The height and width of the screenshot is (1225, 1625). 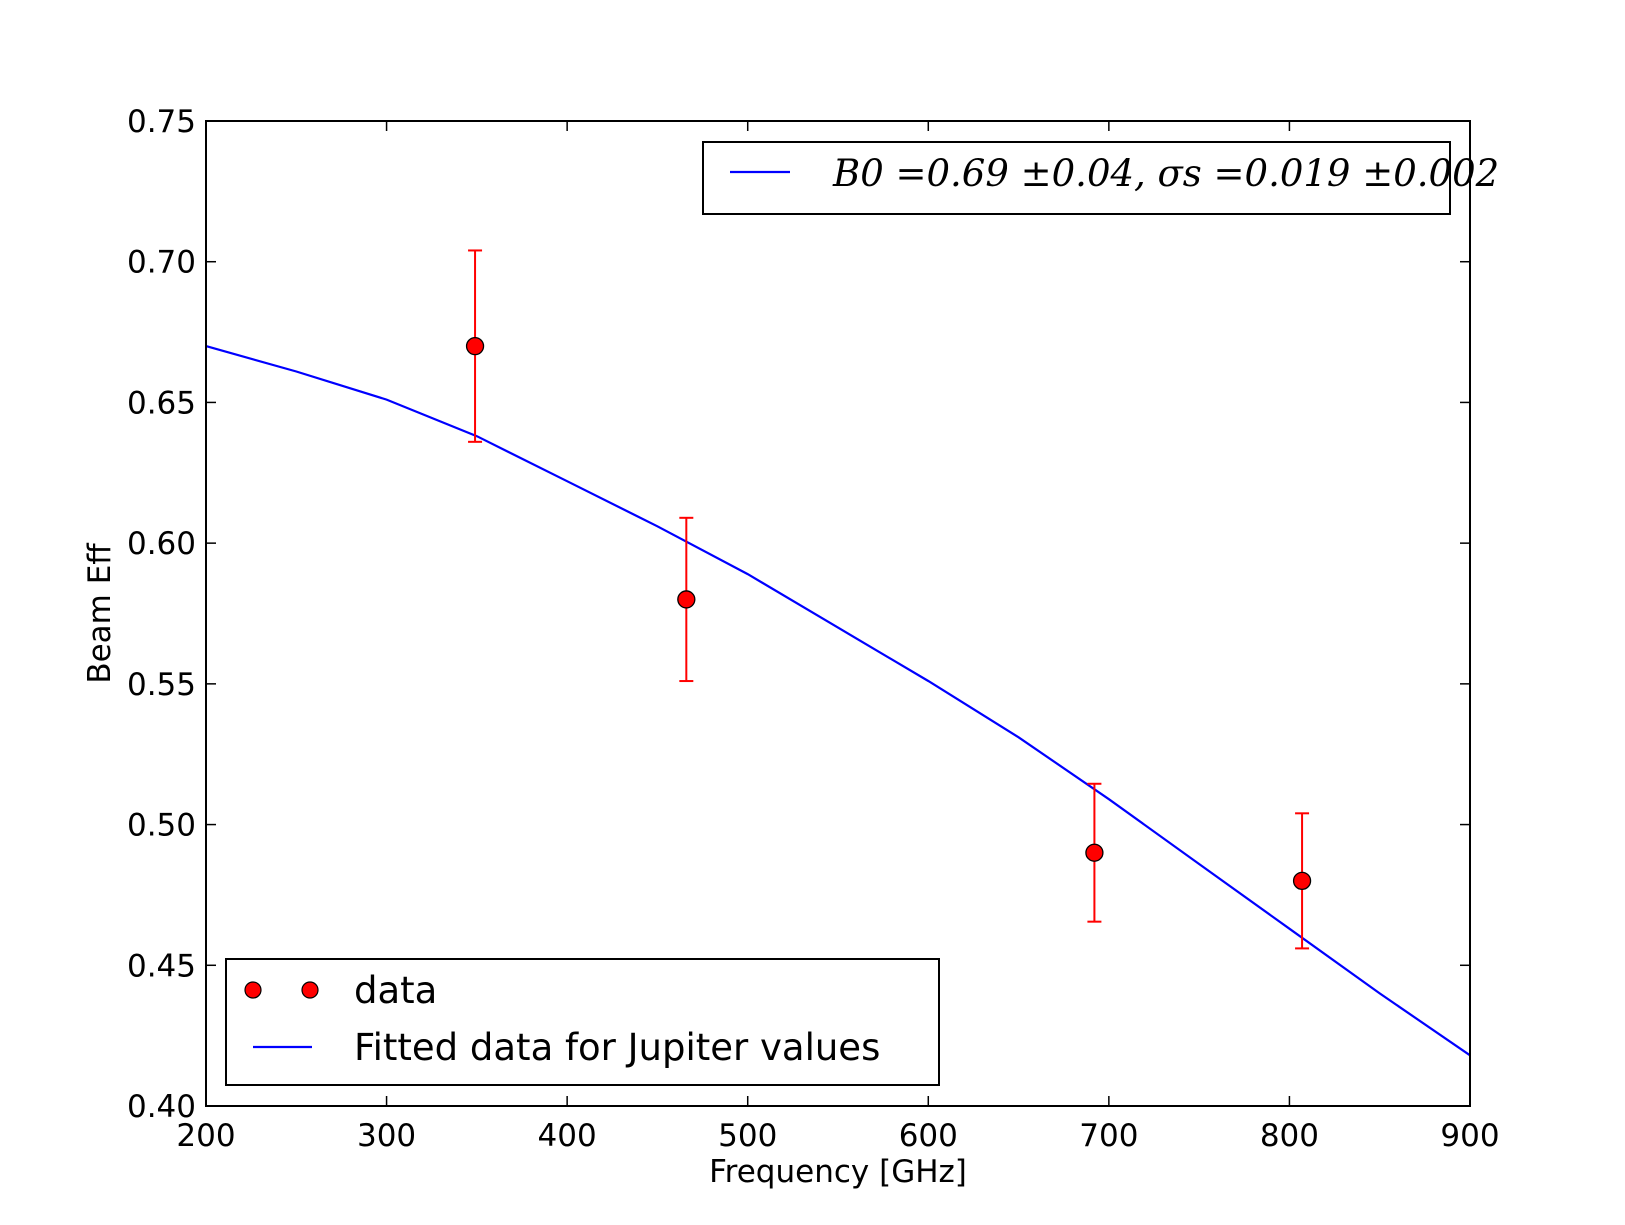 I want to click on y-tick-label: 0.45, so click(x=161, y=966).